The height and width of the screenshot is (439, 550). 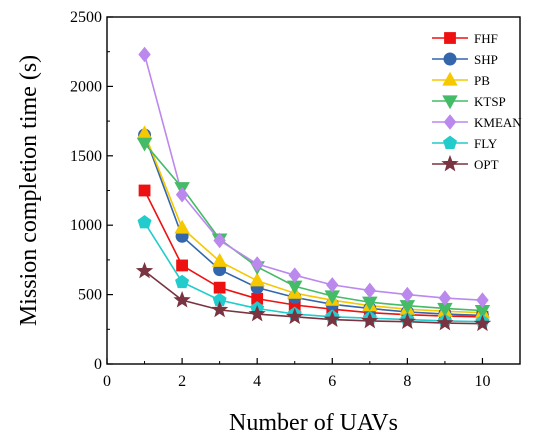 I want to click on legend-item-kmean: KMEAN, so click(x=477, y=122).